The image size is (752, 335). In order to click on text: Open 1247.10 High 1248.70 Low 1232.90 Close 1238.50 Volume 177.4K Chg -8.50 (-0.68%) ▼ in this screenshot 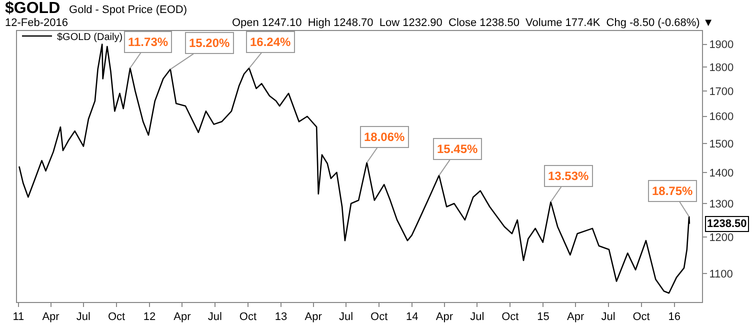, I will do `click(473, 23)`.